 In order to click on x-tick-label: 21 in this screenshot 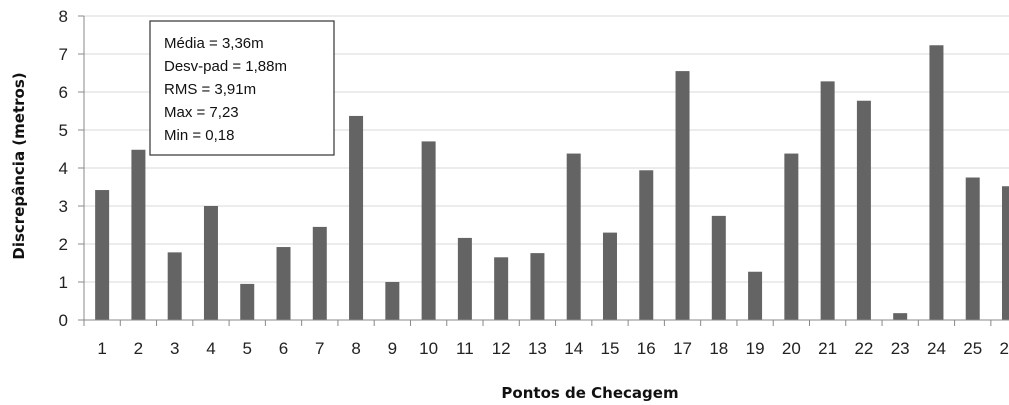, I will do `click(827, 348)`.